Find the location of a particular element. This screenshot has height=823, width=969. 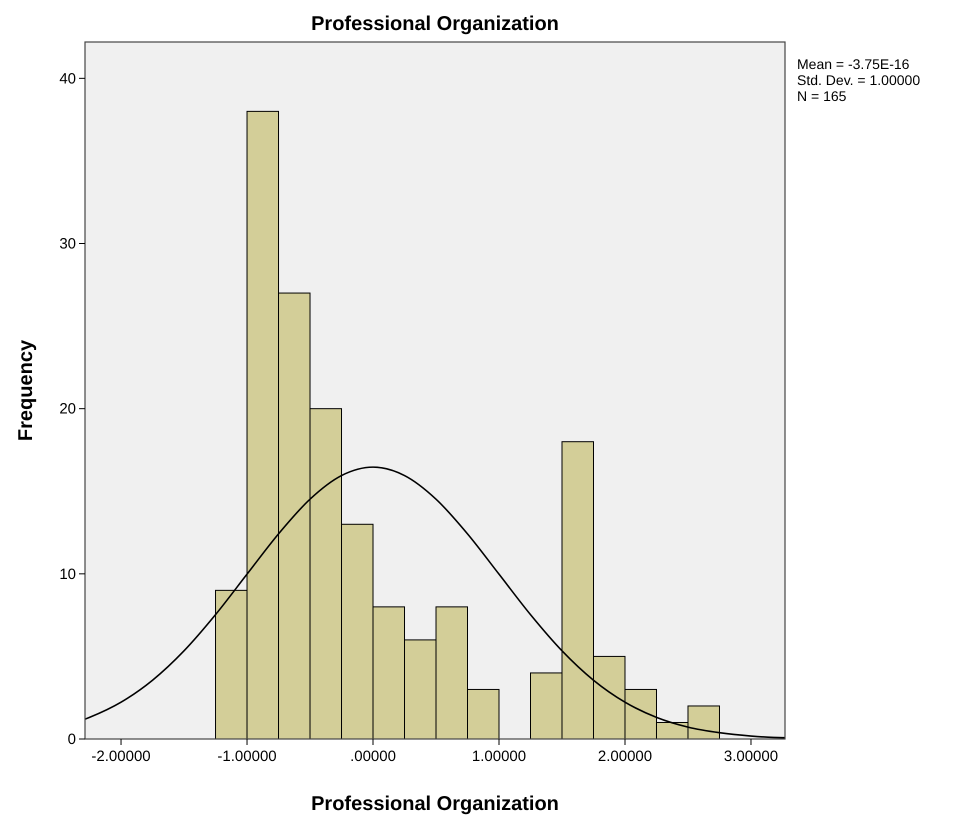

y-tick-label: 40 is located at coordinates (67, 79).